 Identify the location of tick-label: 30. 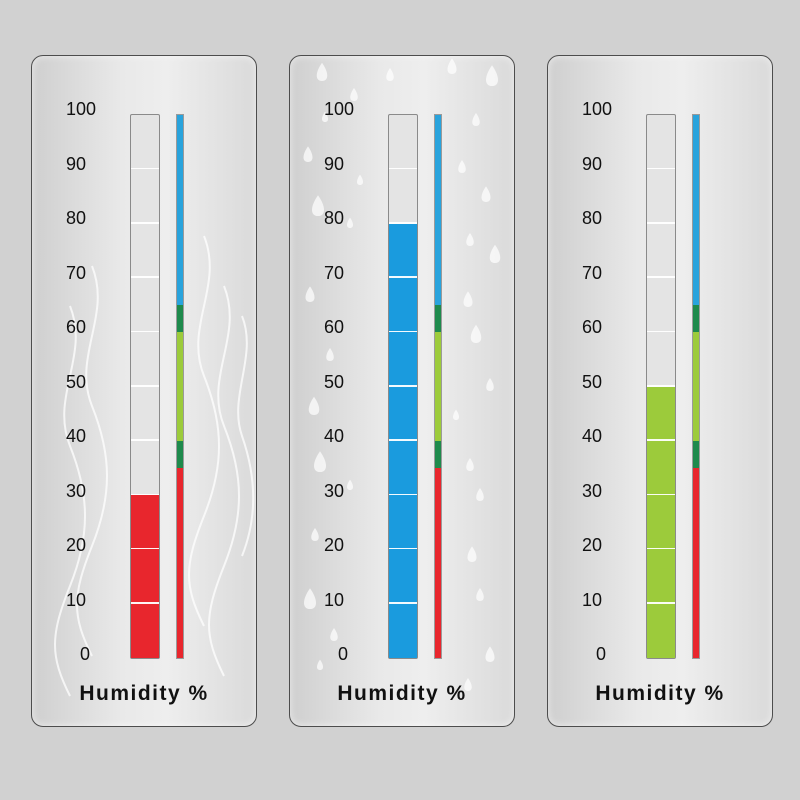
(592, 490).